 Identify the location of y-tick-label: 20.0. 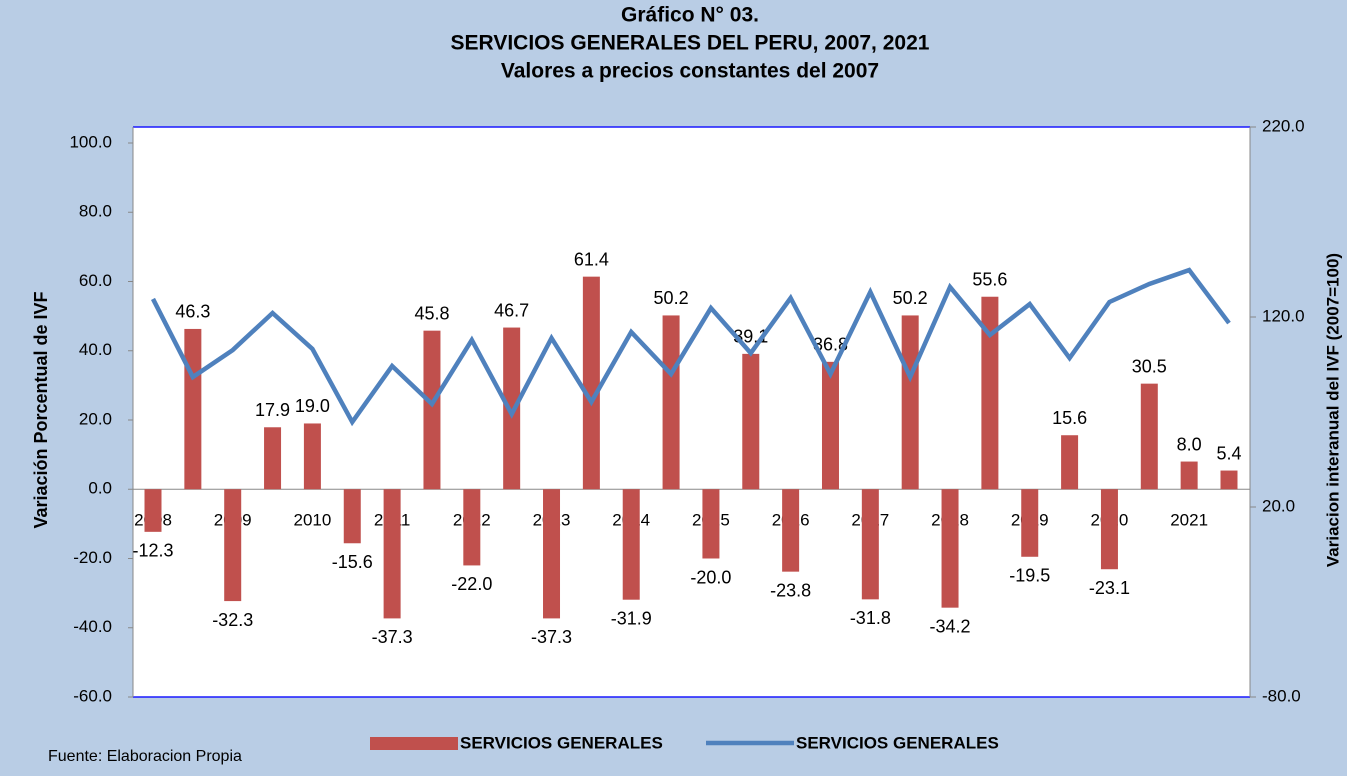
(95, 418).